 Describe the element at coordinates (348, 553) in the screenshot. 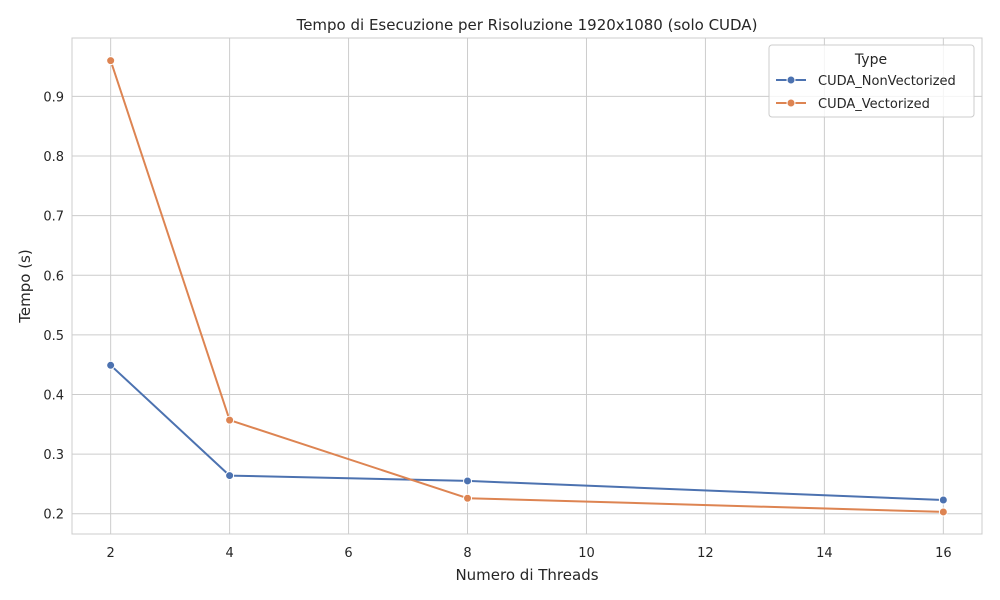

I see `x-tick-label: 6` at that location.